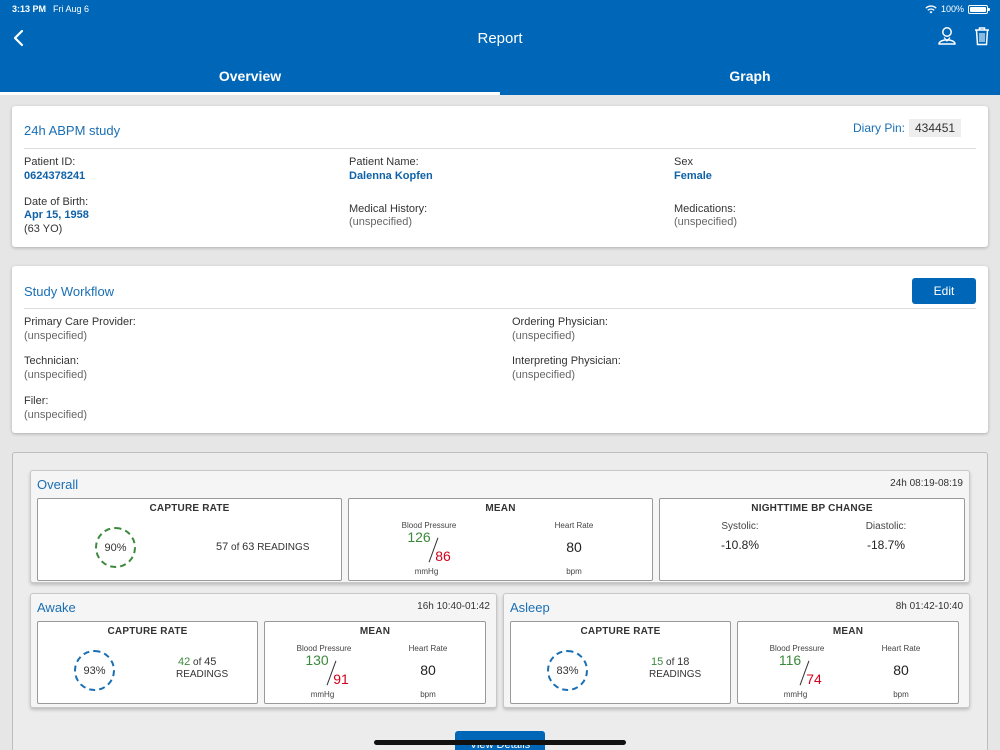 This screenshot has height=750, width=1000. I want to click on edit-button: Edit, so click(944, 291).